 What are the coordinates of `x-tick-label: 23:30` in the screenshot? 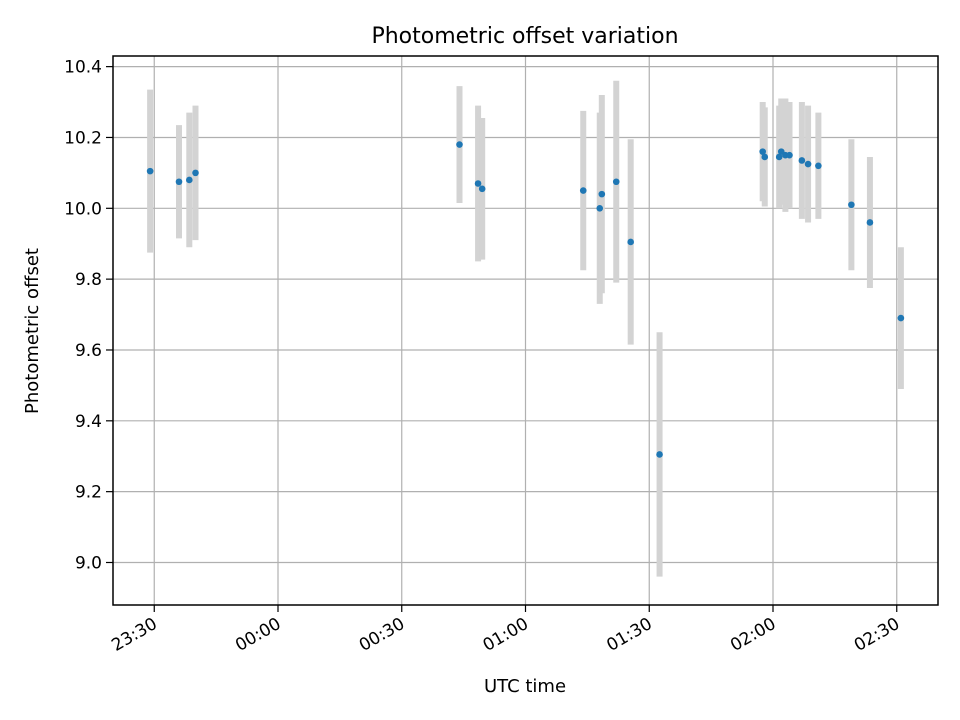 It's located at (134, 635).